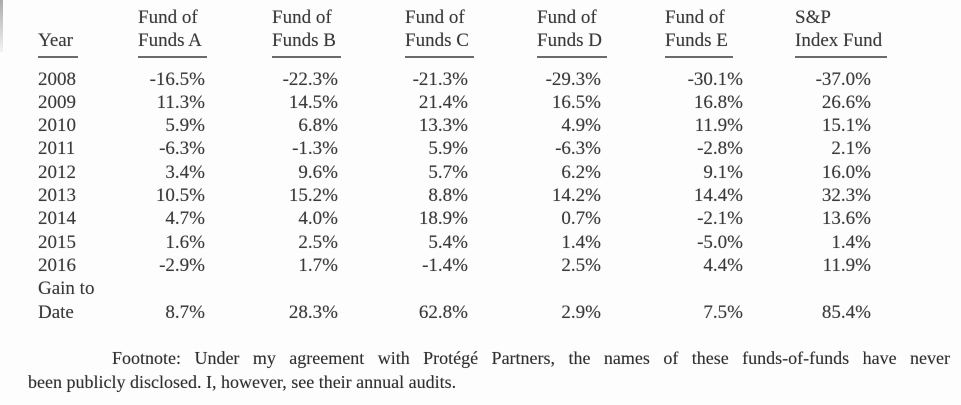 The width and height of the screenshot is (961, 405). What do you see at coordinates (443, 312) in the screenshot?
I see `summary-return-cell: 62.8%` at bounding box center [443, 312].